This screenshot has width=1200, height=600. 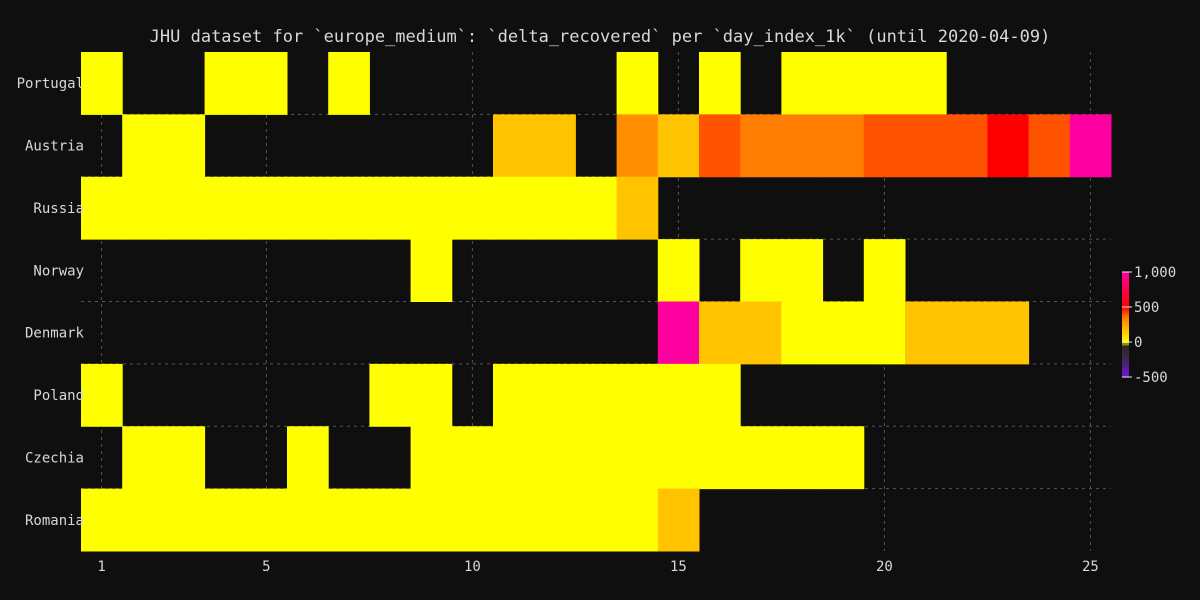 I want to click on colorbar-tick-label: -500, so click(x=1151, y=378).